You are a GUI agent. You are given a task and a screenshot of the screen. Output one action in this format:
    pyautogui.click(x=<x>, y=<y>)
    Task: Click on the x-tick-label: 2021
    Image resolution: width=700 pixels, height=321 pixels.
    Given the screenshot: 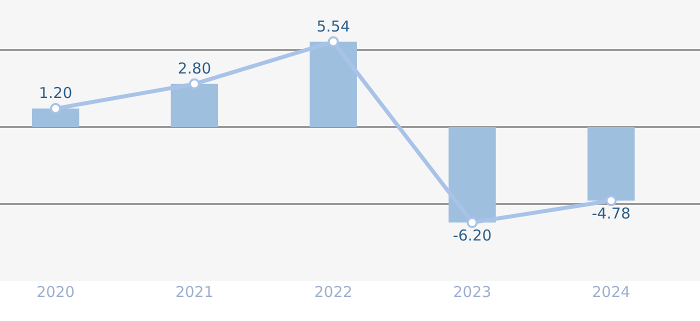 What is the action you would take?
    pyautogui.click(x=194, y=292)
    